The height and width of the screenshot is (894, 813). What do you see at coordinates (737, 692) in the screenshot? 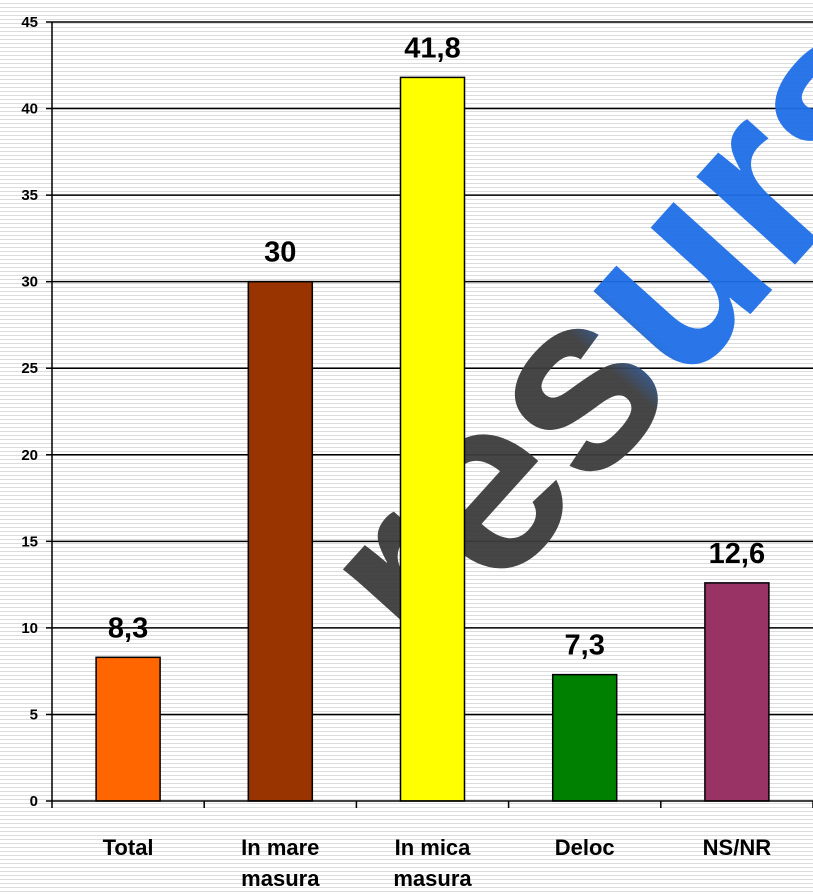
I see `bar-ns-nr` at bounding box center [737, 692].